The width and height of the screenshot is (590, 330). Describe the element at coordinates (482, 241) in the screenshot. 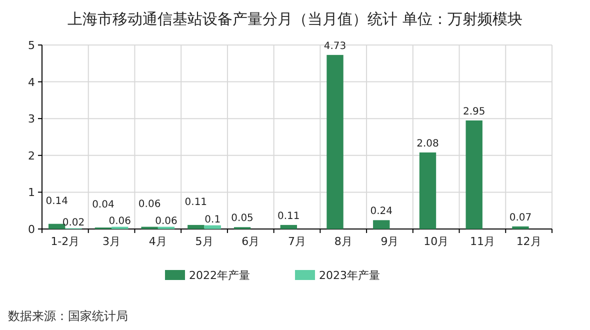

I see `x-tick-label: 11月` at that location.